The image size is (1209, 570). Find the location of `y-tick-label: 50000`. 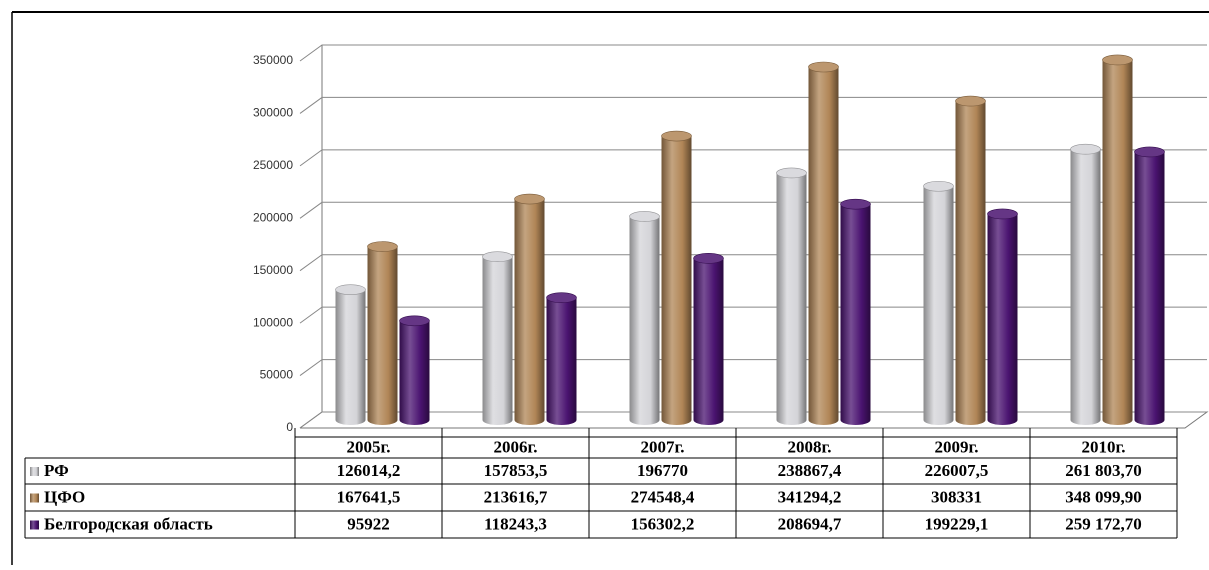

y-tick-label: 50000 is located at coordinates (277, 375).